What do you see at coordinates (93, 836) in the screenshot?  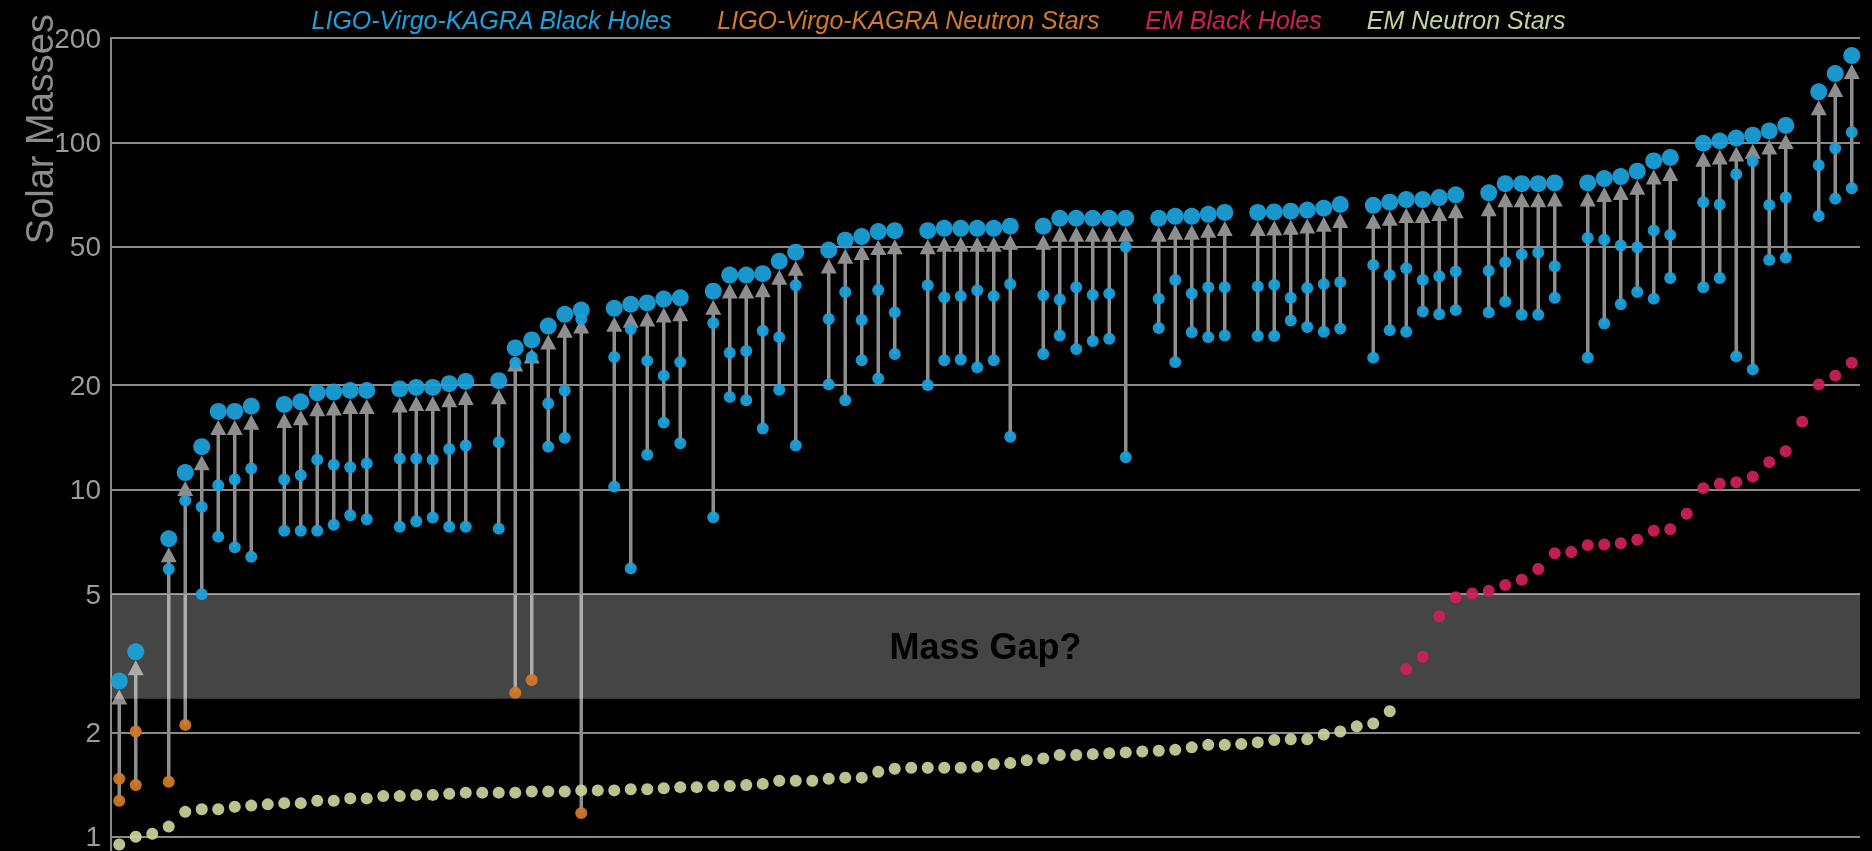 I see `y-tick-label: 1` at bounding box center [93, 836].